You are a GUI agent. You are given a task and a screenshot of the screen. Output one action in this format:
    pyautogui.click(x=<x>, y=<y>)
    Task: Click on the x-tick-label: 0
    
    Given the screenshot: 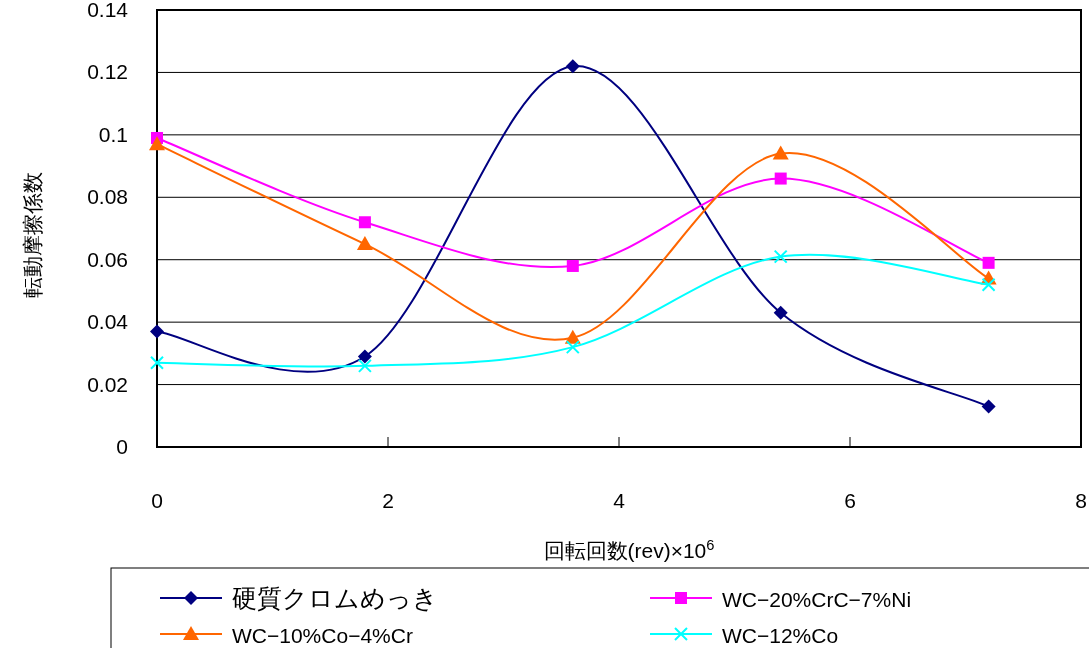 What is the action you would take?
    pyautogui.click(x=157, y=500)
    